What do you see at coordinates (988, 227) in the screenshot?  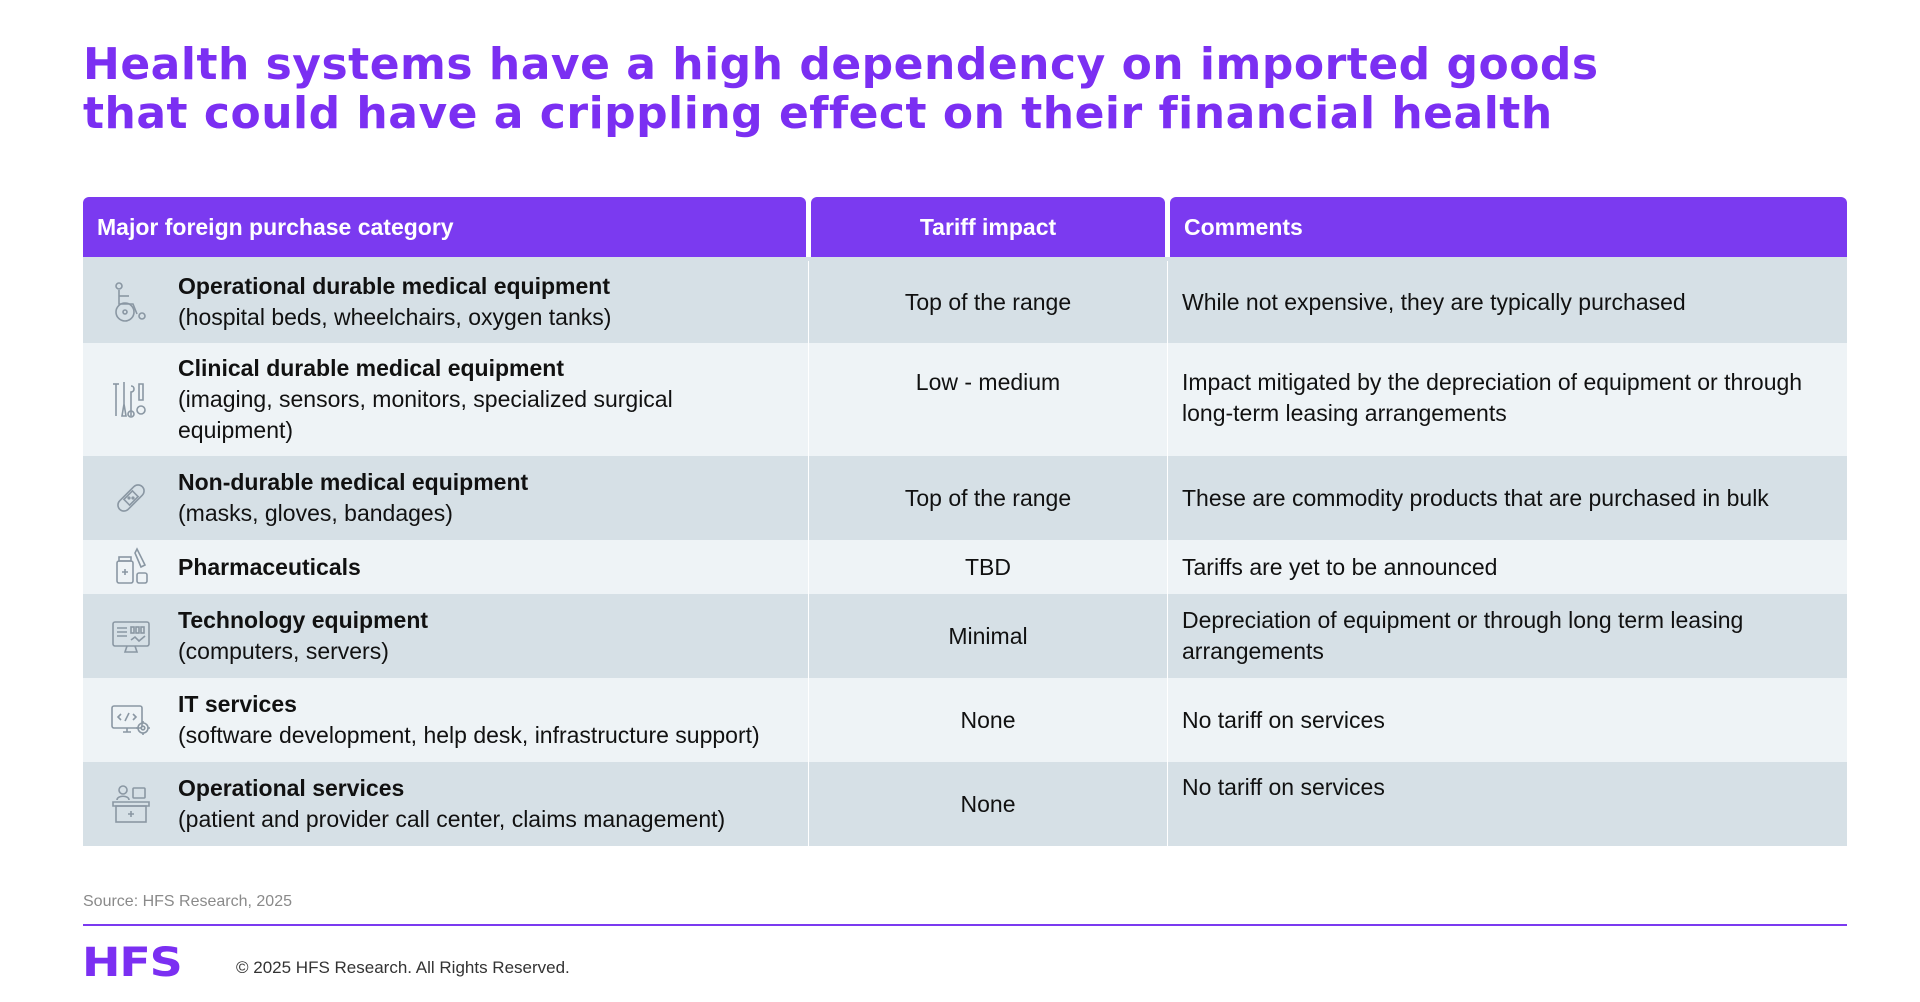 I see `header-tariff-impact: Tariff impact` at bounding box center [988, 227].